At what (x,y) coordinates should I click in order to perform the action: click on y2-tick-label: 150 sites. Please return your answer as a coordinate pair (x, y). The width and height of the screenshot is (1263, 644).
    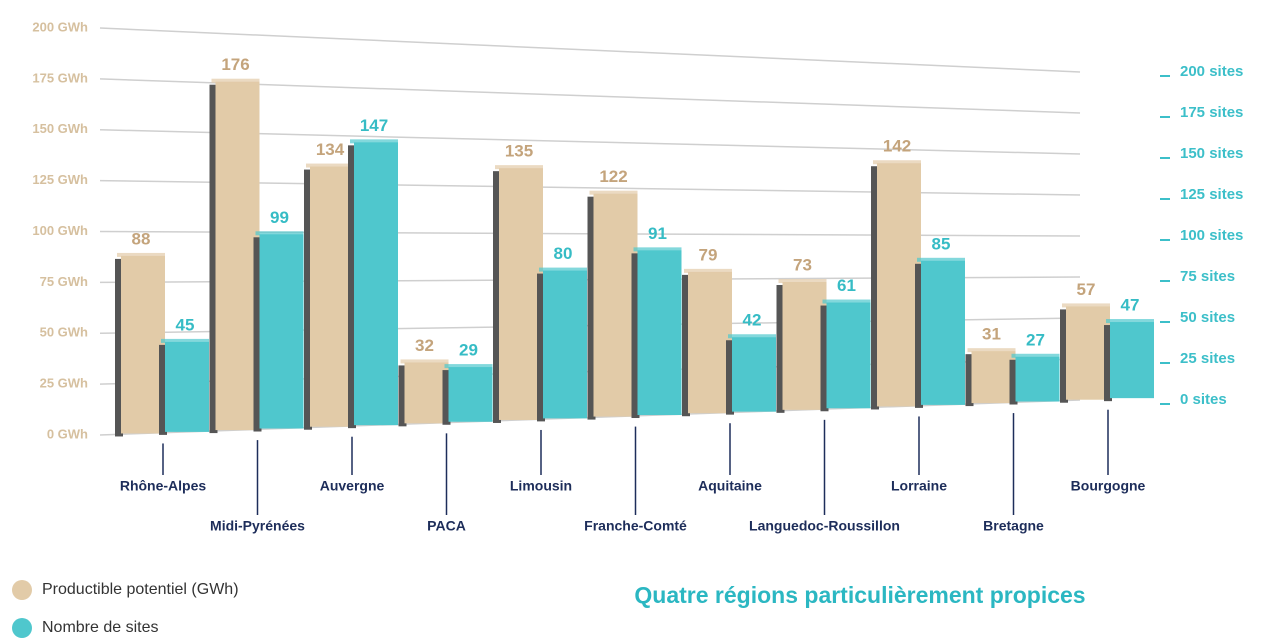
    Looking at the image, I should click on (1211, 153).